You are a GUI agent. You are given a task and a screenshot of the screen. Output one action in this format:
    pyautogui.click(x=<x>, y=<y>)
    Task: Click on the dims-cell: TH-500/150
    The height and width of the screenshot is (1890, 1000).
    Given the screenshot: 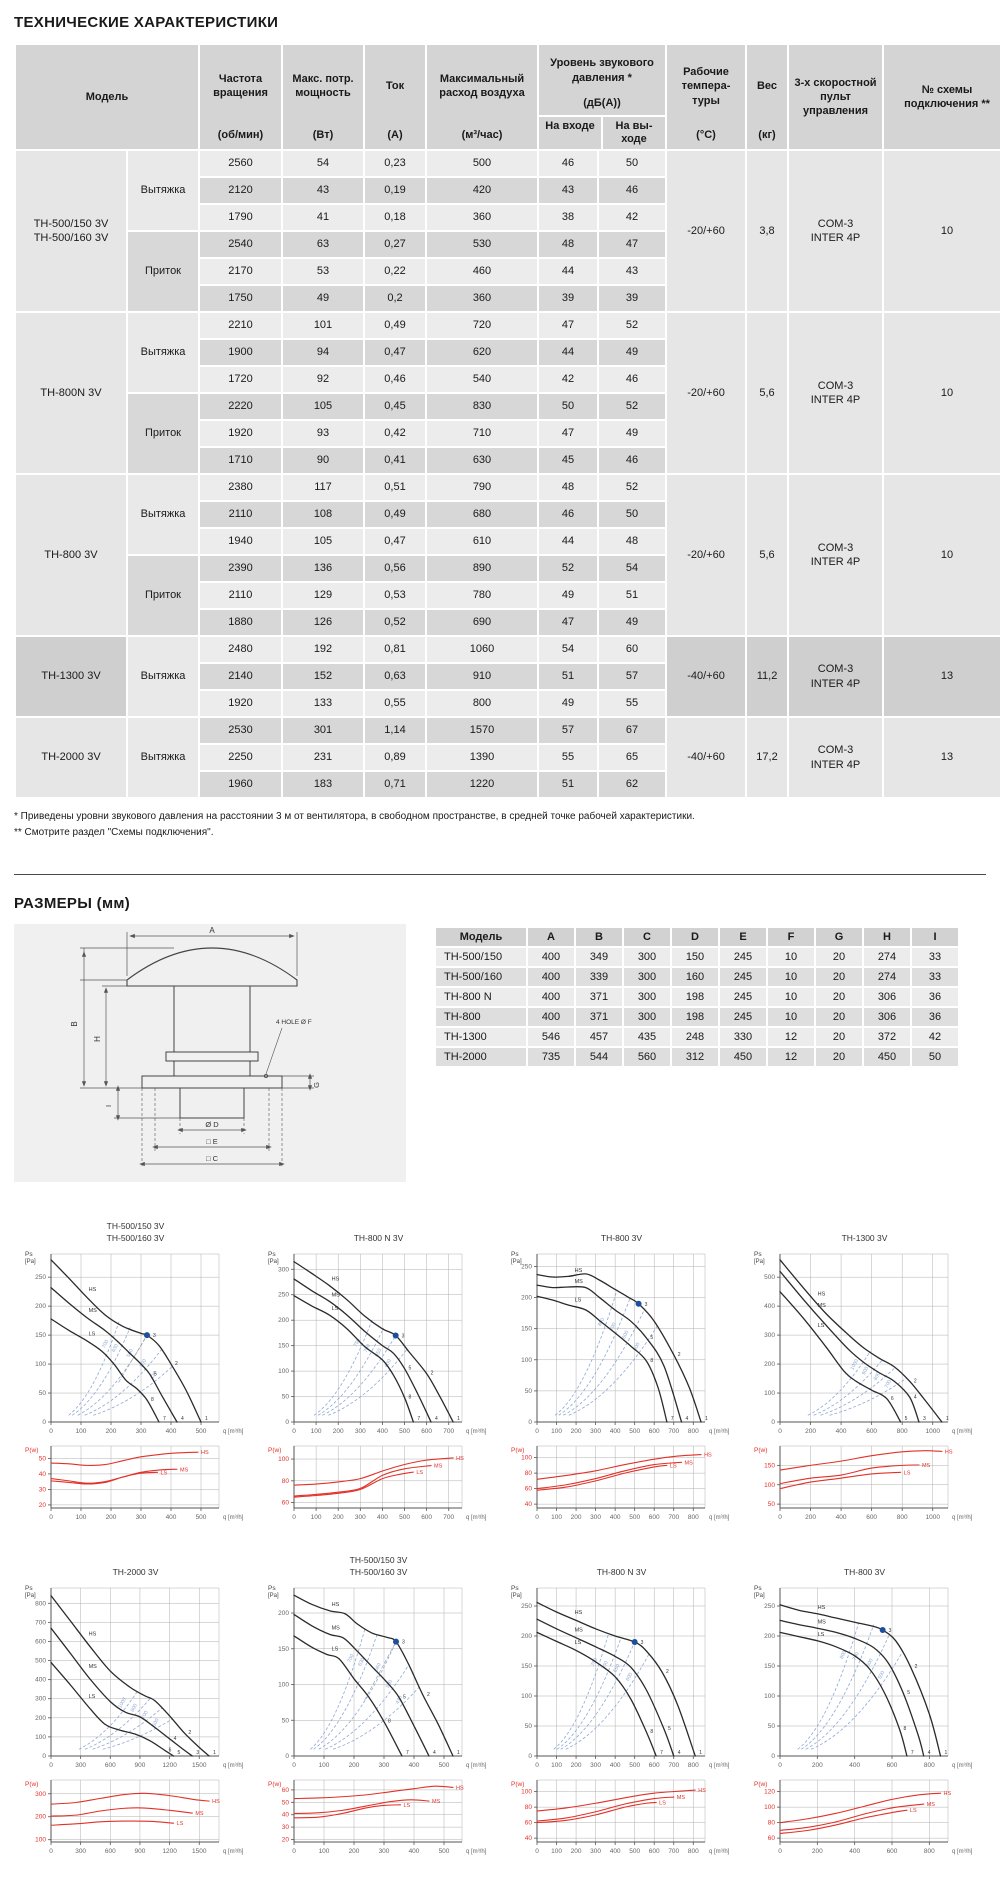 What is the action you would take?
    pyautogui.click(x=481, y=957)
    